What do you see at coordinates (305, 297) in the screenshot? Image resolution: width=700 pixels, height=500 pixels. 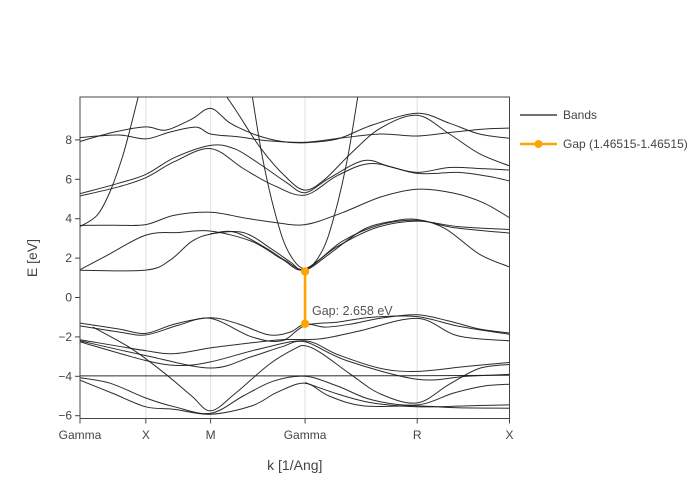 I see `gap-marker` at bounding box center [305, 297].